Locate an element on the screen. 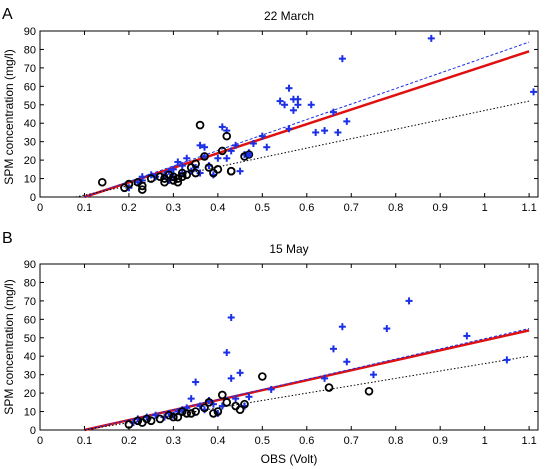 The height and width of the screenshot is (469, 549). y-tick-label: 50 is located at coordinates (30, 106).